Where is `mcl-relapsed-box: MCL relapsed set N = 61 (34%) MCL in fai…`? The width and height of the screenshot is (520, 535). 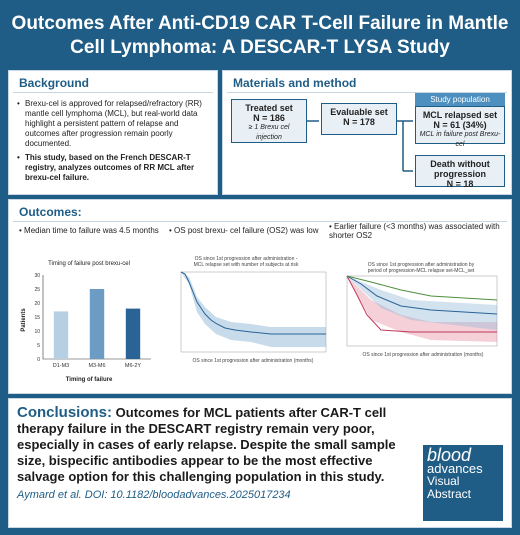
mcl-relapsed-box: MCL relapsed set N = 61 (34%) MCL in fai… is located at coordinates (460, 127).